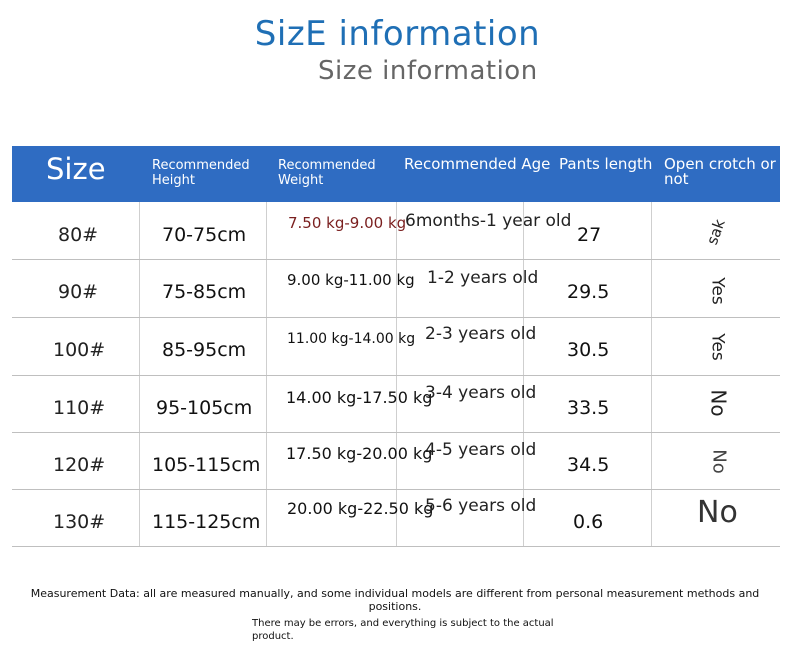  Describe the element at coordinates (483, 278) in the screenshot. I see `cell-age: 1-2 years old` at that location.